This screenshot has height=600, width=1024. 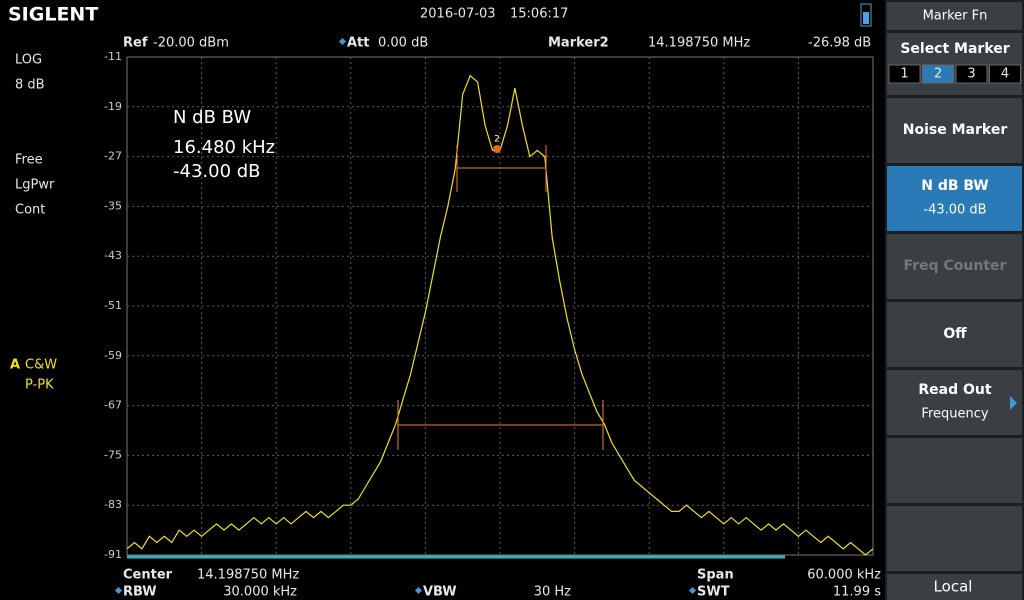 What do you see at coordinates (53, 15) in the screenshot?
I see `brand: SIGLENT` at bounding box center [53, 15].